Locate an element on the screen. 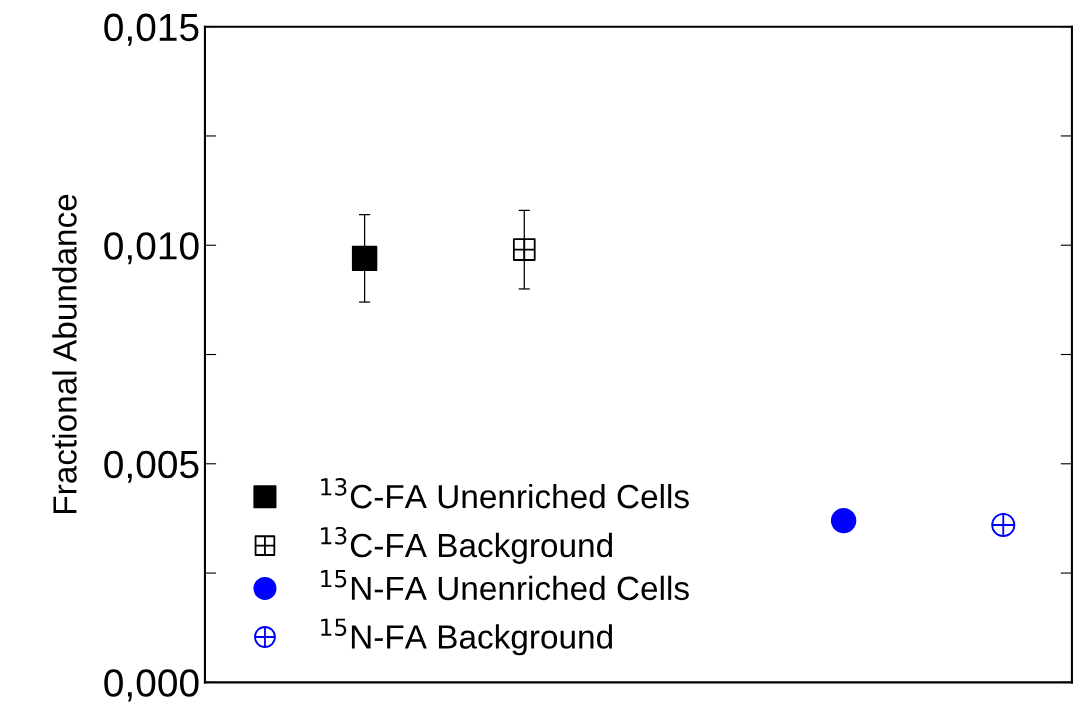 This screenshot has height=702, width=1073. y-axis-title: Fractional Abundance is located at coordinates (64, 353).